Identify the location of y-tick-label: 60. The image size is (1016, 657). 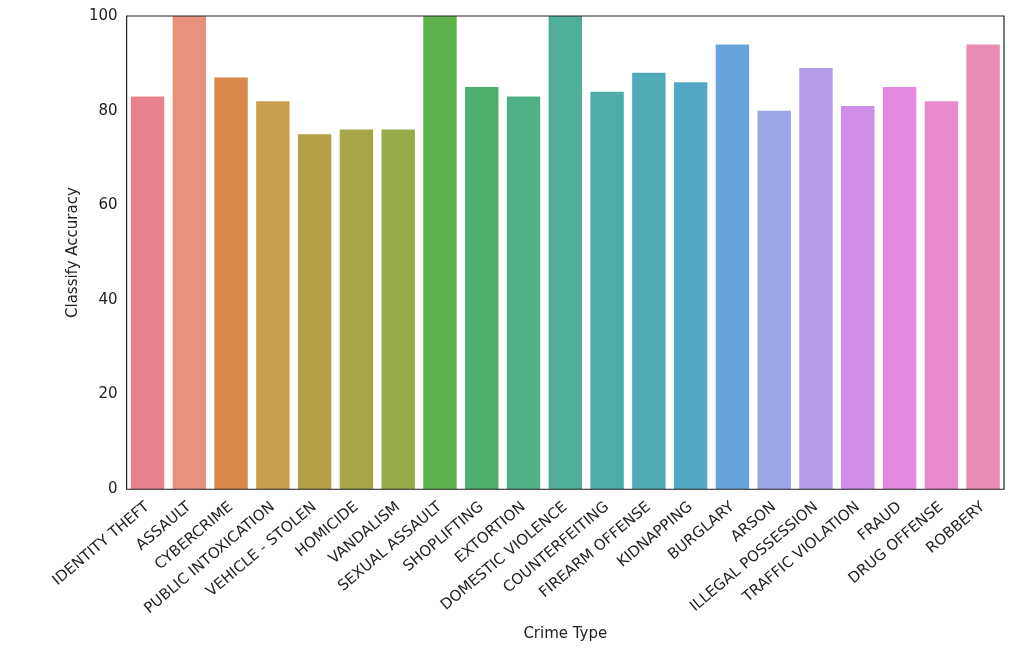
(108, 204).